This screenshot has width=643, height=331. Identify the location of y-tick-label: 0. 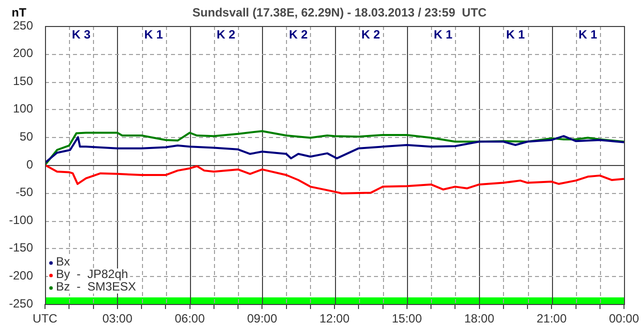
(30, 164).